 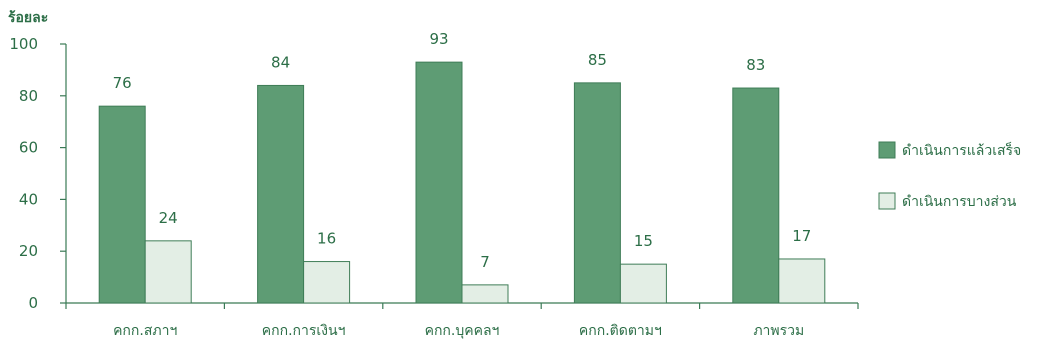 What do you see at coordinates (438, 39) in the screenshot?
I see `data-label: 93` at bounding box center [438, 39].